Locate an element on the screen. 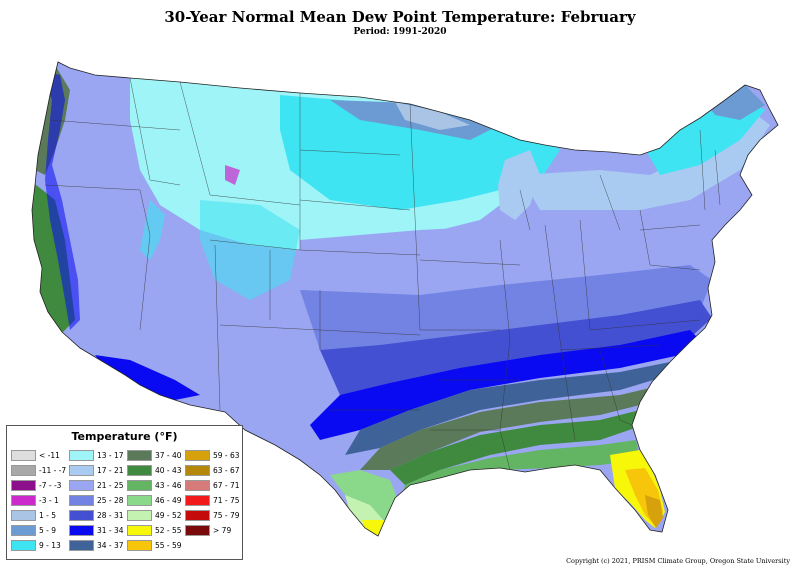 This screenshot has width=800, height=568. legend-label: 28 - 31 is located at coordinates (110, 515).